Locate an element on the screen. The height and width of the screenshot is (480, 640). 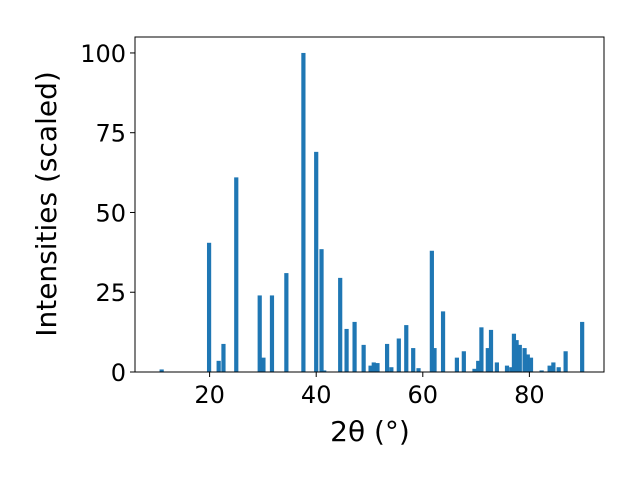
y-tick-label: 0 is located at coordinates (118, 373).